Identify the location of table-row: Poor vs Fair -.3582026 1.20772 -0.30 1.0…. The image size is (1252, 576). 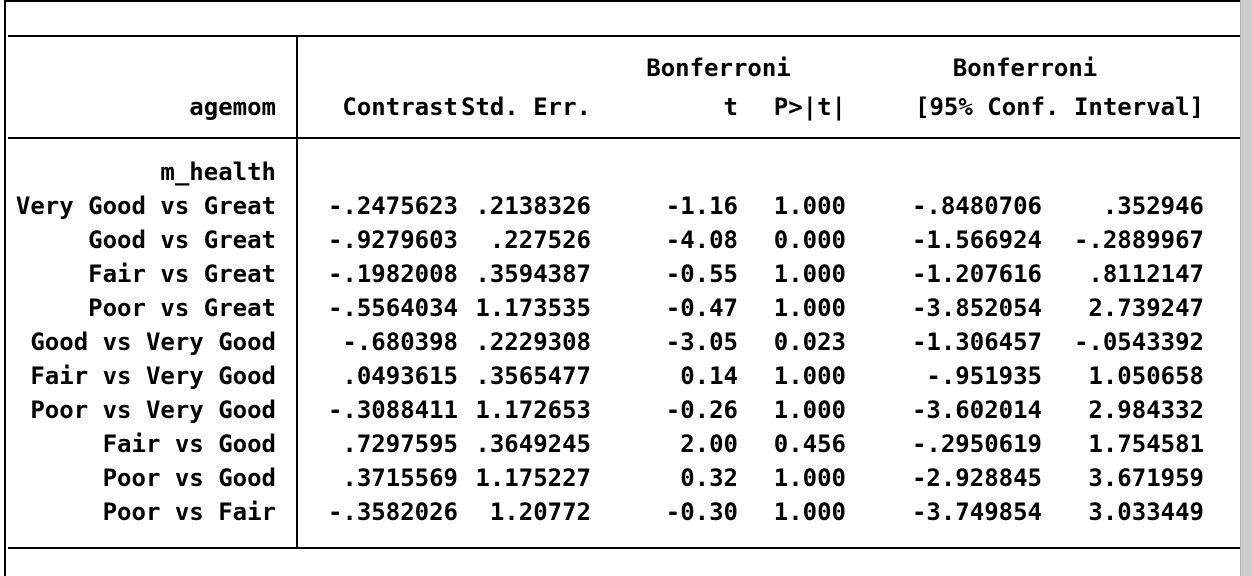
(624, 512).